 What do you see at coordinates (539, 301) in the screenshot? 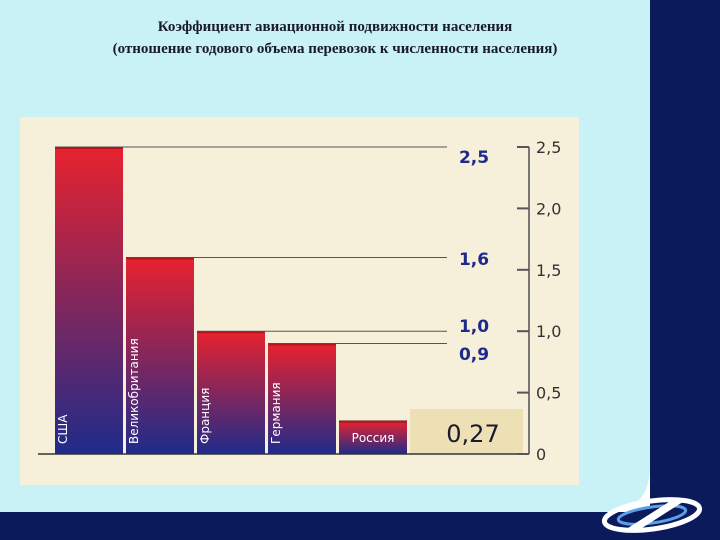
I see `y-ticks: 0 0,5 1,0 1,5 2,0 2,5` at bounding box center [539, 301].